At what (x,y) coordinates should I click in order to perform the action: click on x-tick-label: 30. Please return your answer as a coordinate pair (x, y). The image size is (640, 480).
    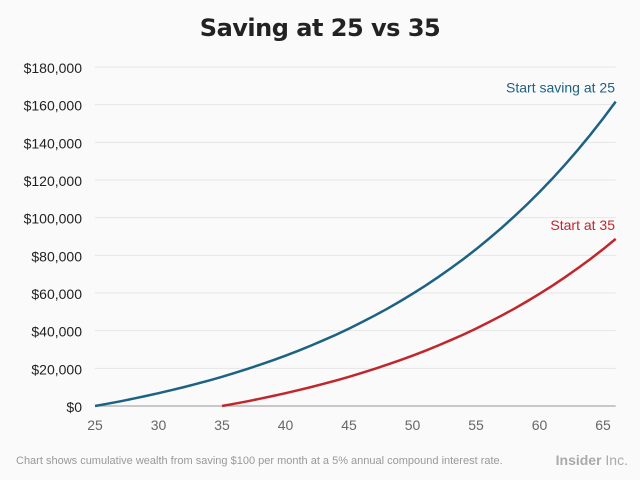
    Looking at the image, I should click on (159, 425).